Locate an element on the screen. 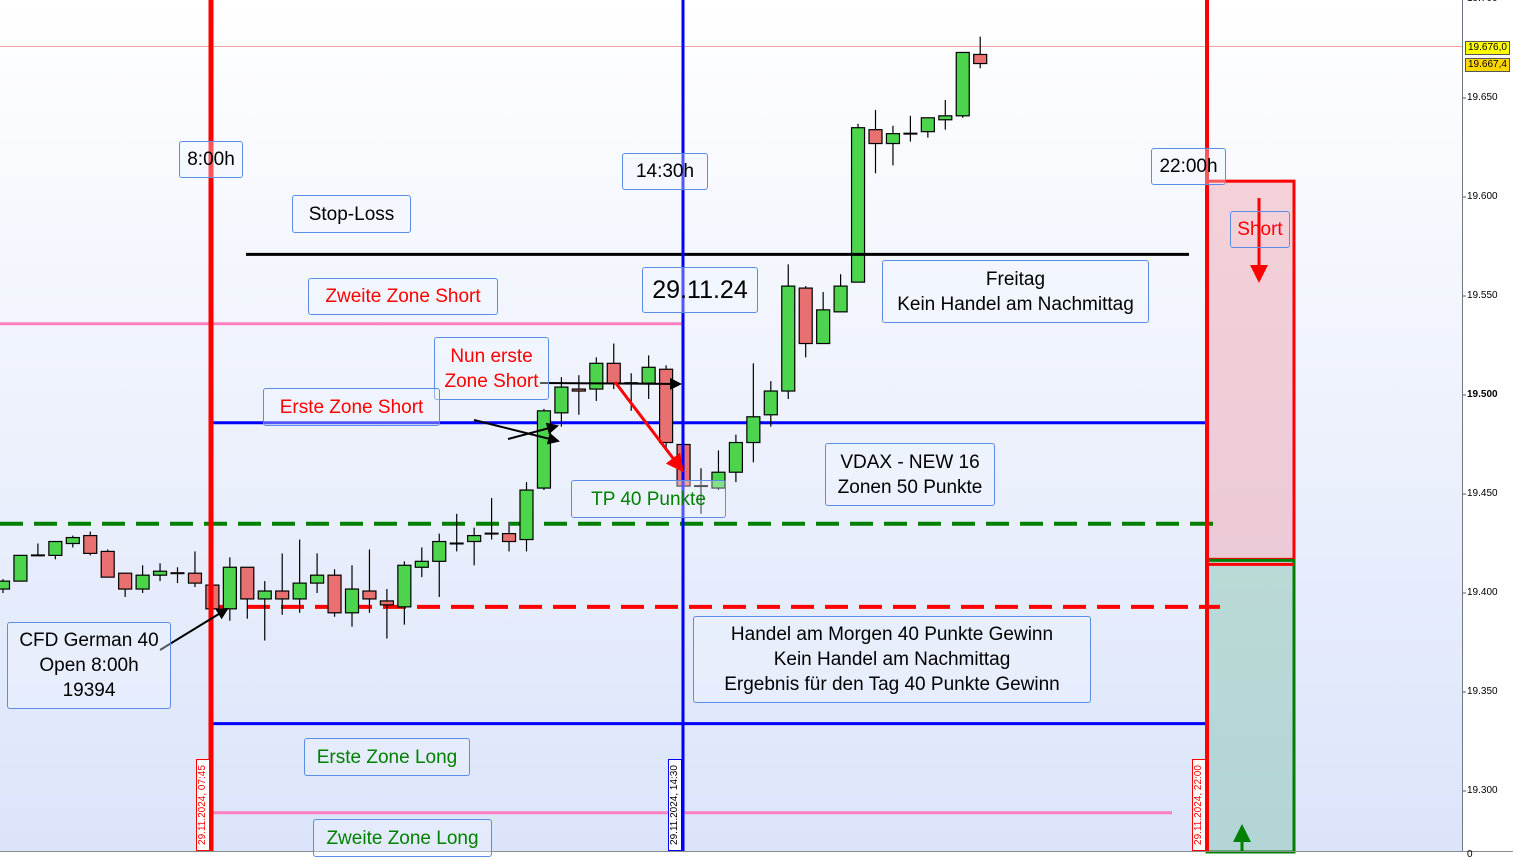  label-line: 19394 is located at coordinates (89, 690).